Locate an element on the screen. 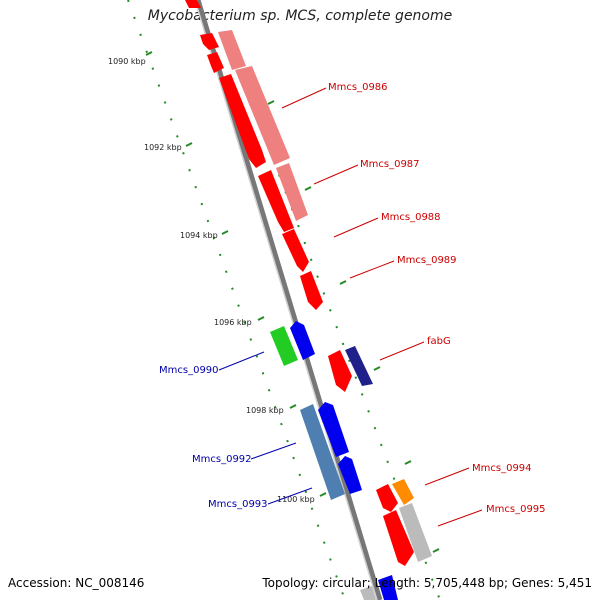 Image resolution: width=600 pixels, height=600 pixels. reverse-gene-features is located at coordinates (334, 460).